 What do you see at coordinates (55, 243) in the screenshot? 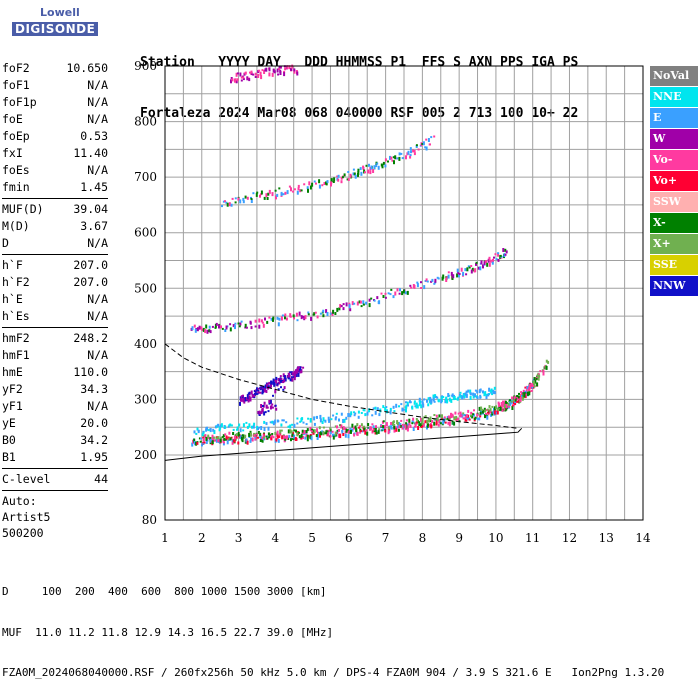
I see `param-row: D N/A` at bounding box center [55, 243].